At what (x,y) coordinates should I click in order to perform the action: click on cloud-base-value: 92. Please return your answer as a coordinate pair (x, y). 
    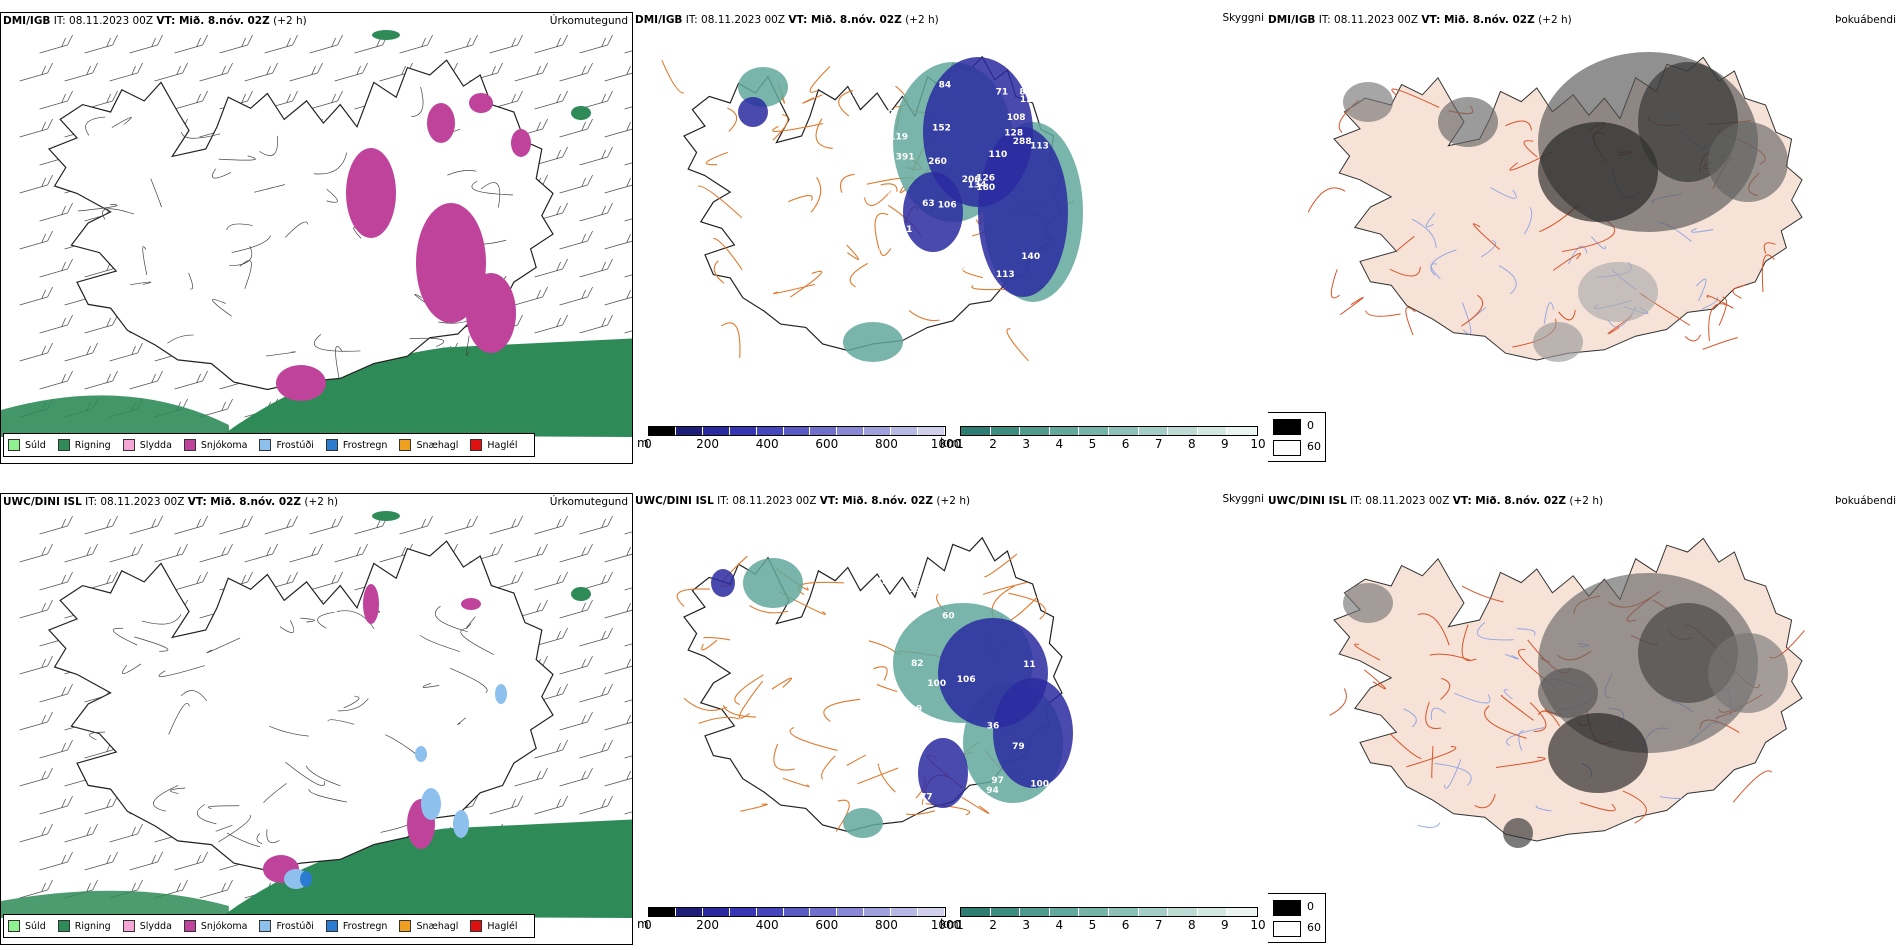
    Looking at the image, I should click on (904, 606).